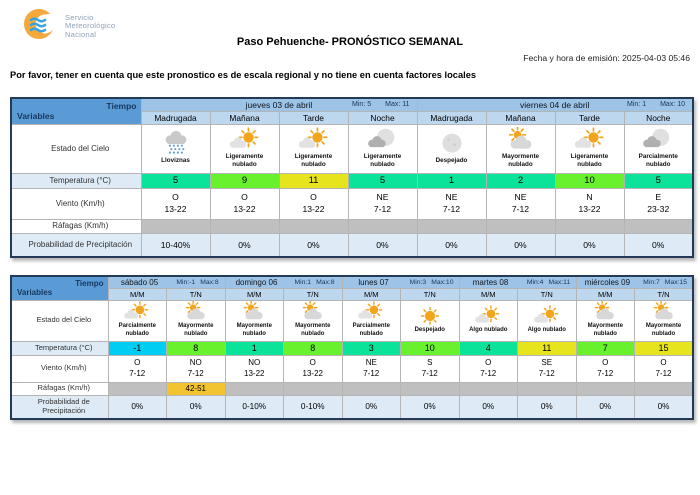 The image size is (700, 495). I want to click on row-label: Ráfagas (Km/h), so click(59, 388).